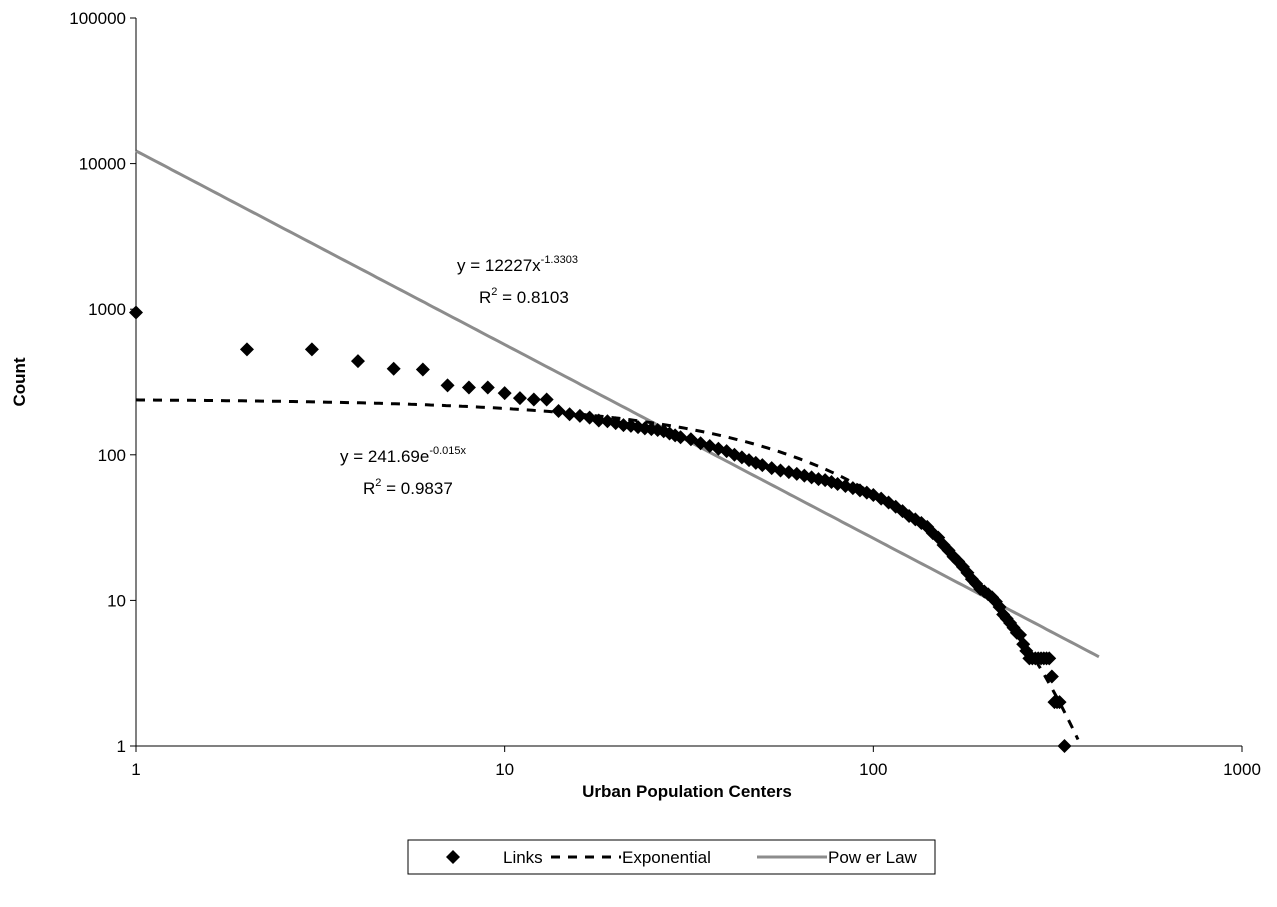 The height and width of the screenshot is (907, 1277). I want to click on x-axis-title: Urban Population Centers, so click(687, 791).